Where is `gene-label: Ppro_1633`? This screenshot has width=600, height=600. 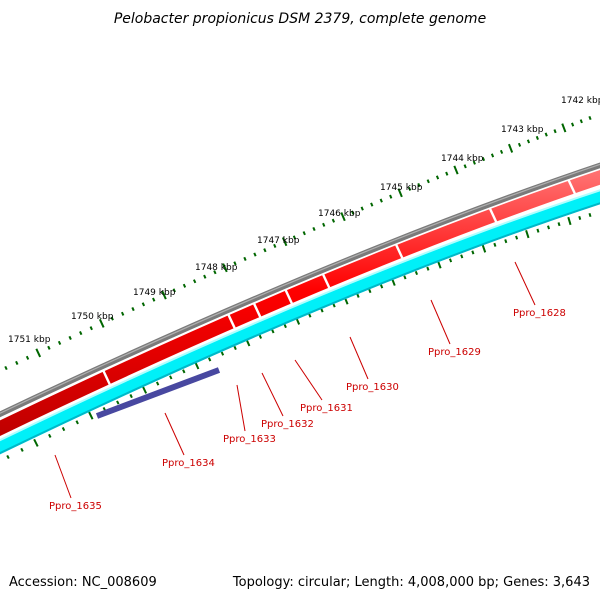
gene-label: Ppro_1633 is located at coordinates (249, 439).